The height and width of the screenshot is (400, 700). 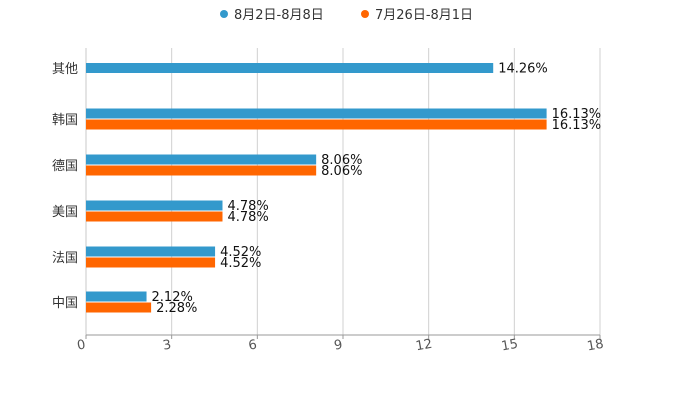 I want to click on category-label-3: 美国, so click(x=65, y=212).